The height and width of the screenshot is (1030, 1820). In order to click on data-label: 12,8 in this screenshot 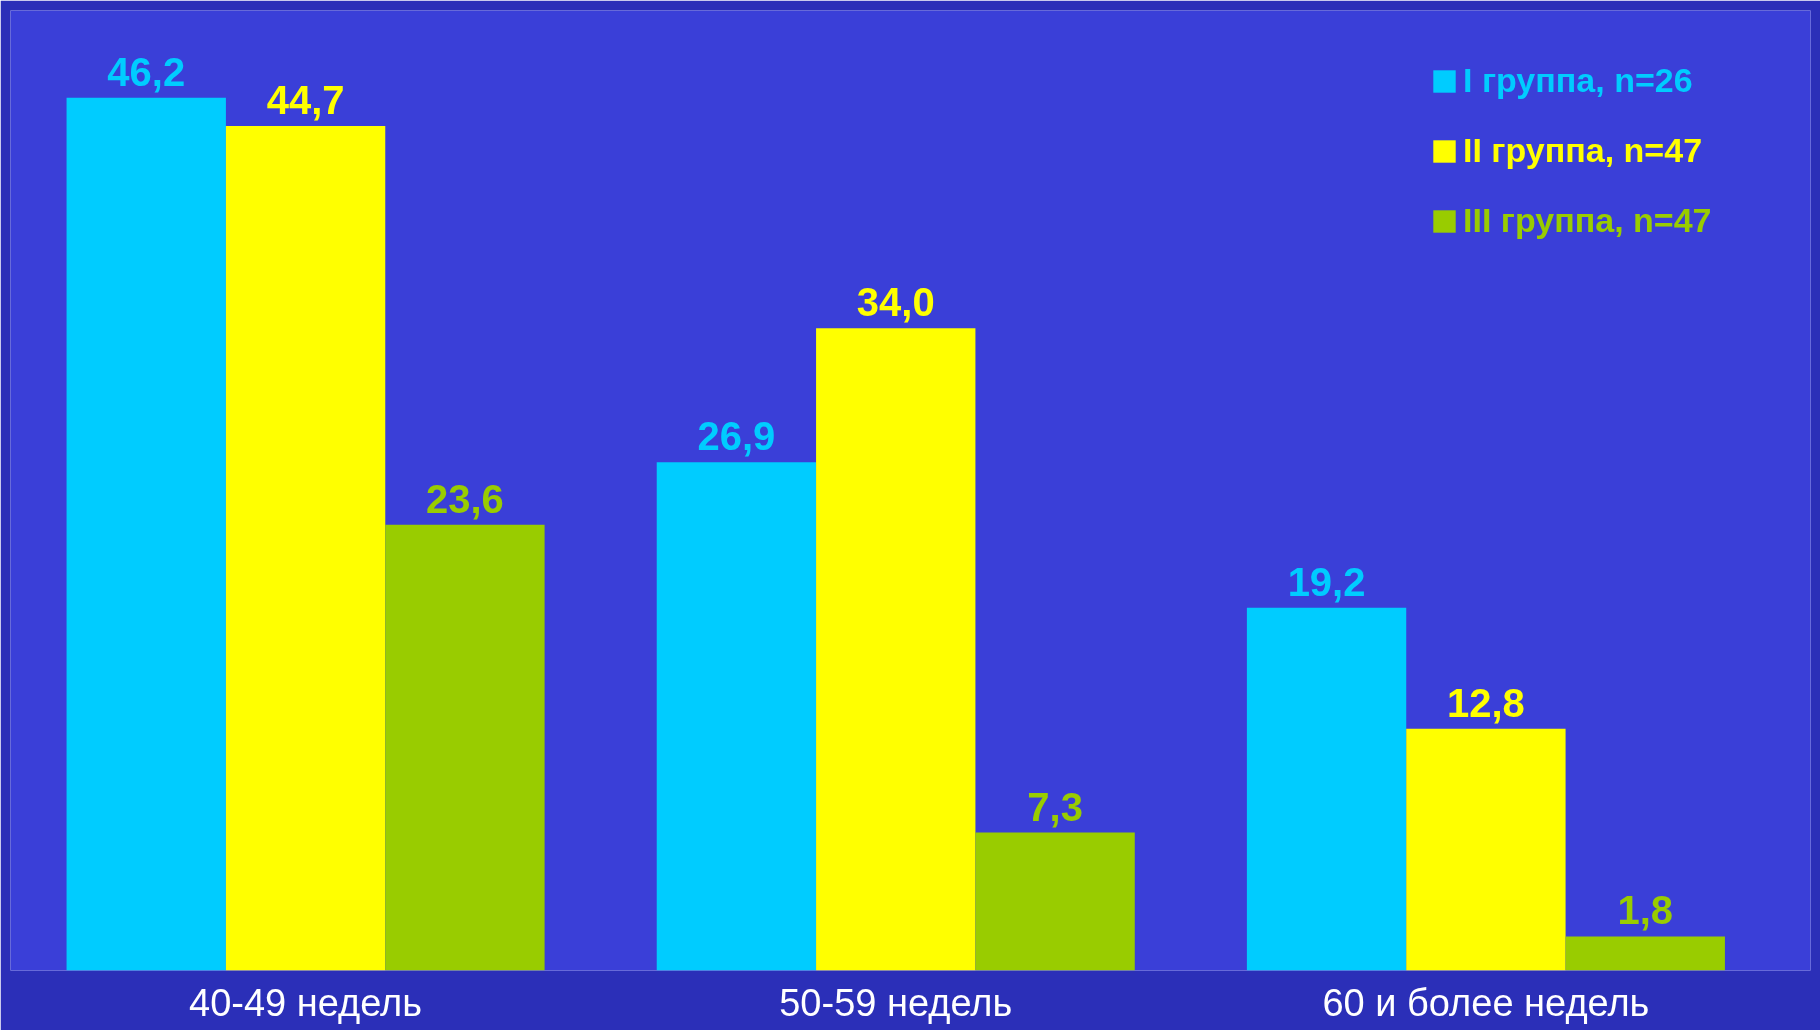, I will do `click(1485, 702)`.